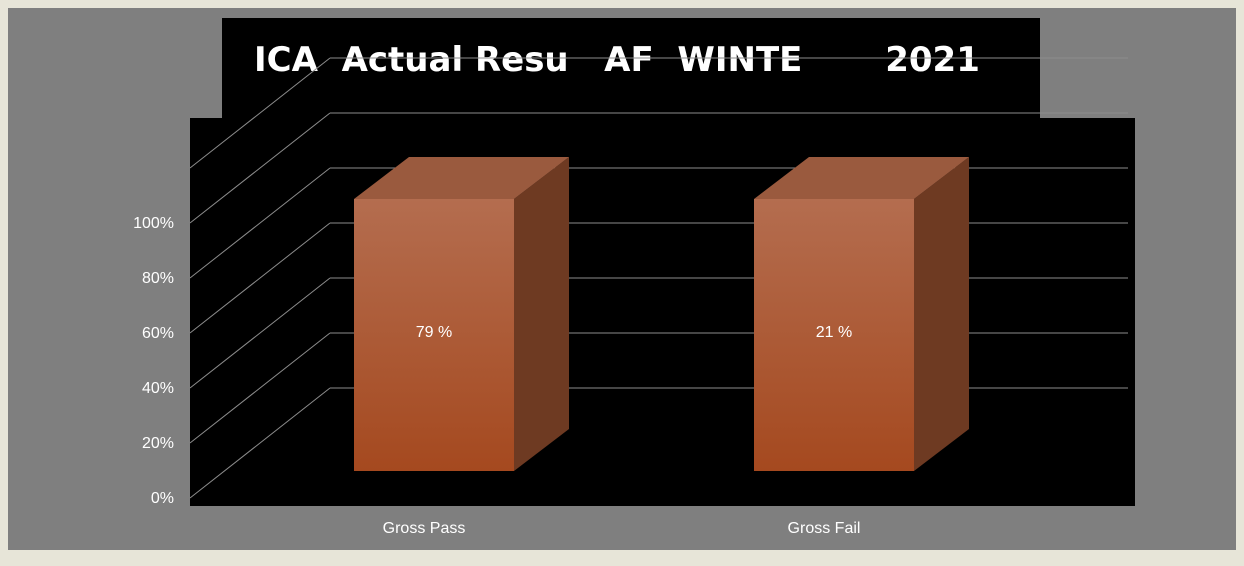  Describe the element at coordinates (153, 223) in the screenshot. I see `y-tick-label: 100%` at that location.